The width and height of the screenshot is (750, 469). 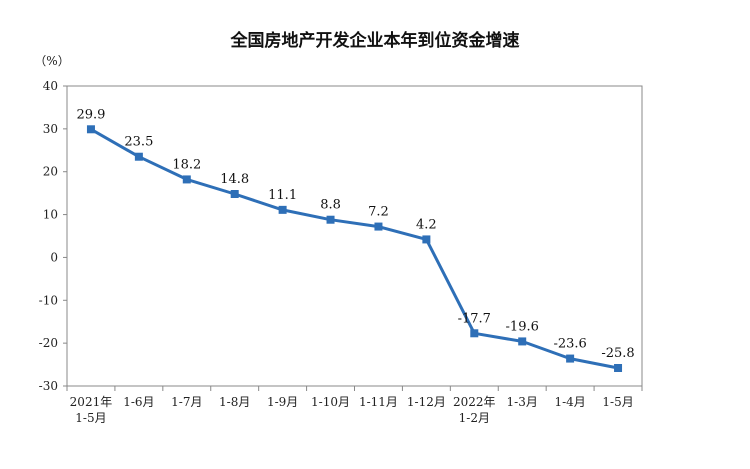 What do you see at coordinates (426, 402) in the screenshot?
I see `x-tick-label: 1-12月` at bounding box center [426, 402].